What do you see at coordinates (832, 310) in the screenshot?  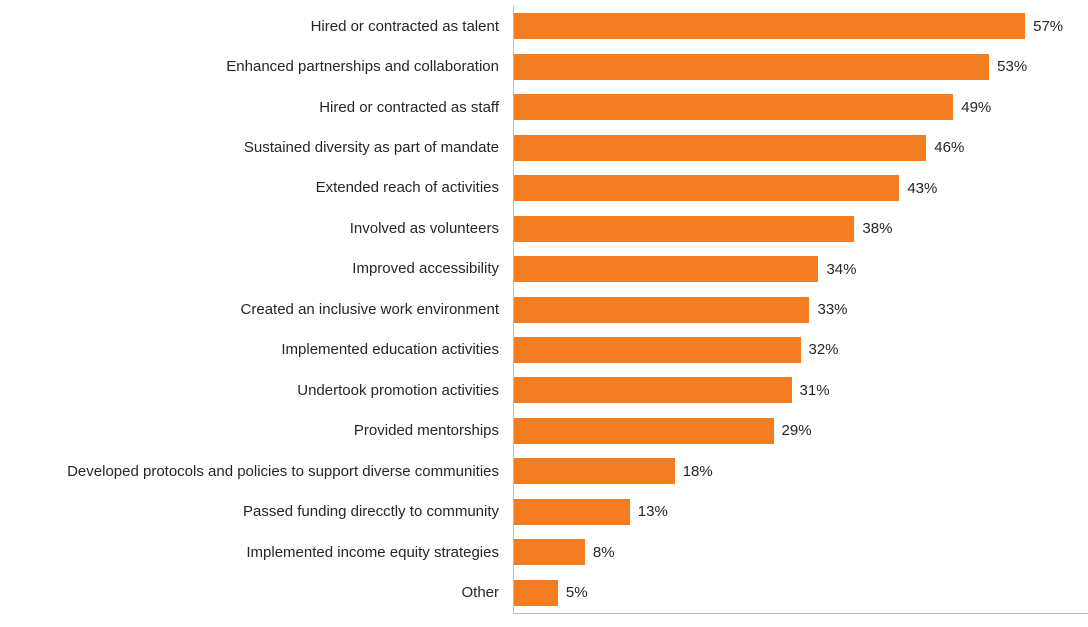 I see `value-label: 33%` at bounding box center [832, 310].